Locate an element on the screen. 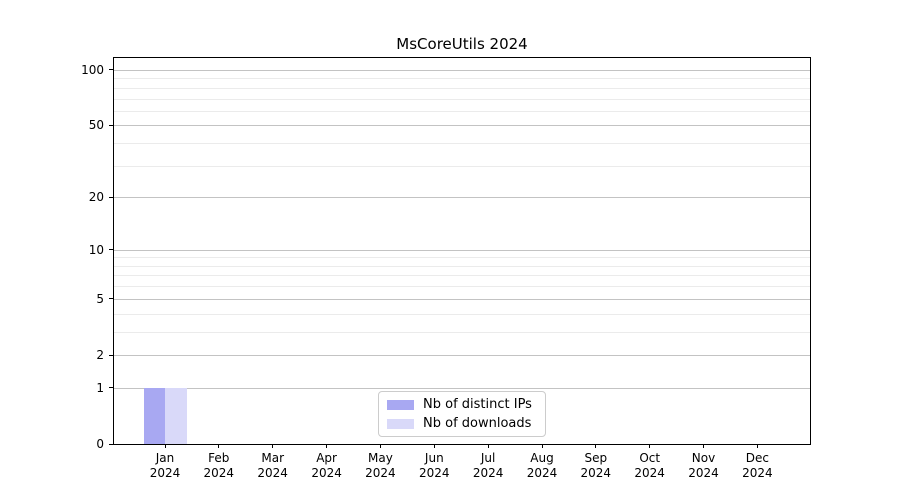  bar-nb-of-downloads is located at coordinates (176, 415).